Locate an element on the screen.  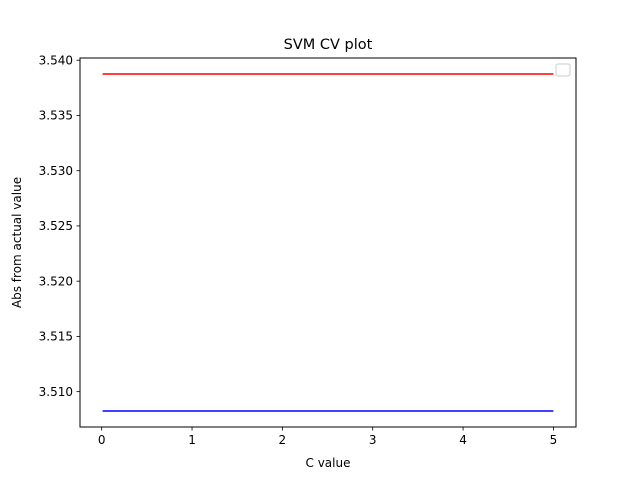
y-axis-label: Abs from actual value is located at coordinates (17, 242).